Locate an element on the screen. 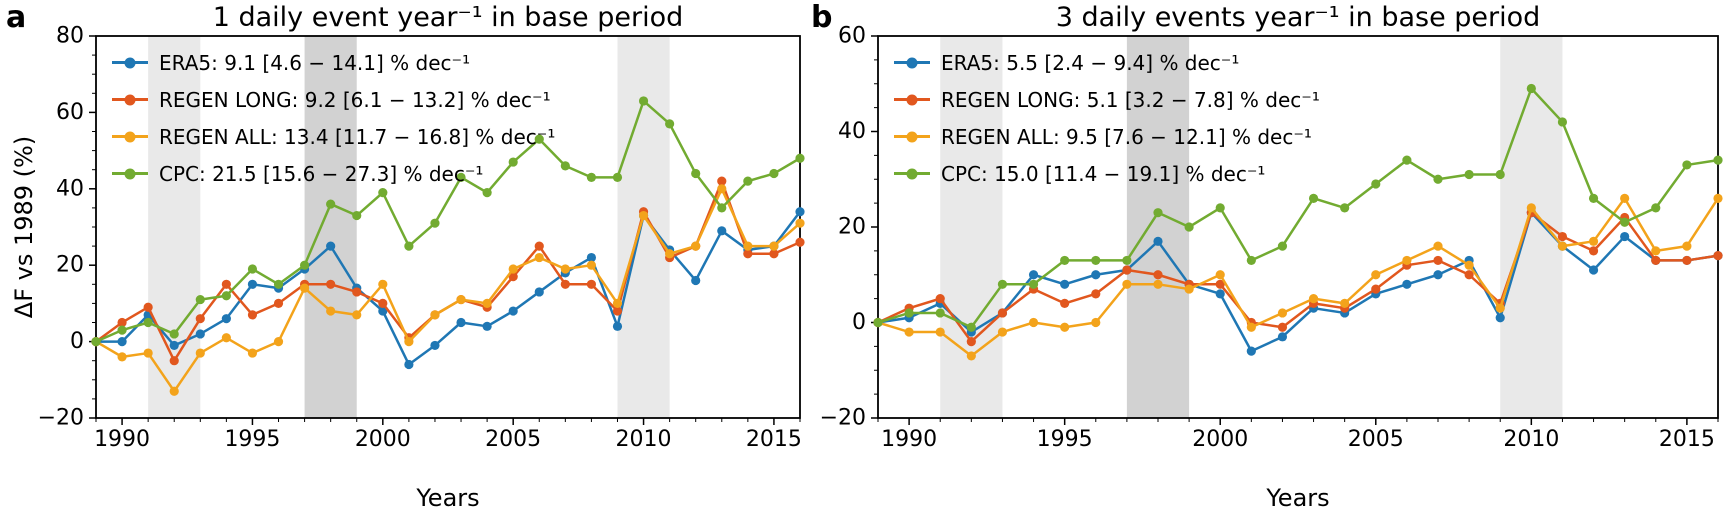 This screenshot has width=1725, height=520. y-tick-label: 60 is located at coordinates (852, 36).